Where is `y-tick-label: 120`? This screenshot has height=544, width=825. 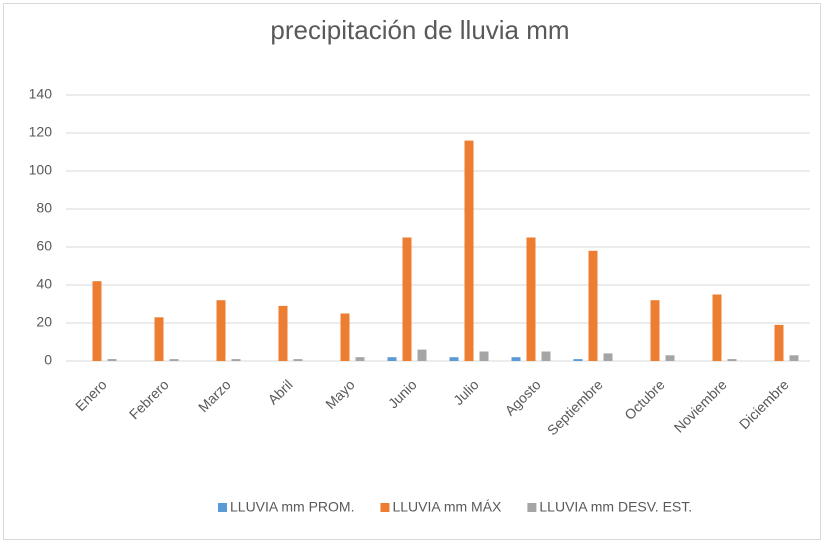
y-tick-label: 120 is located at coordinates (41, 132).